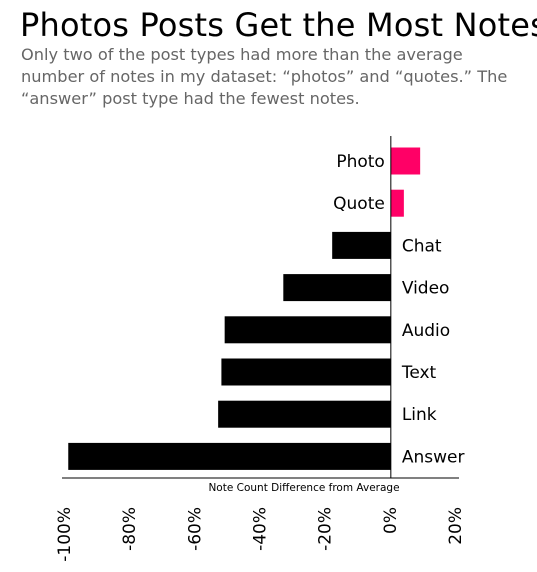 This screenshot has width=537, height=572. What do you see at coordinates (304, 414) in the screenshot?
I see `bar-link` at bounding box center [304, 414].